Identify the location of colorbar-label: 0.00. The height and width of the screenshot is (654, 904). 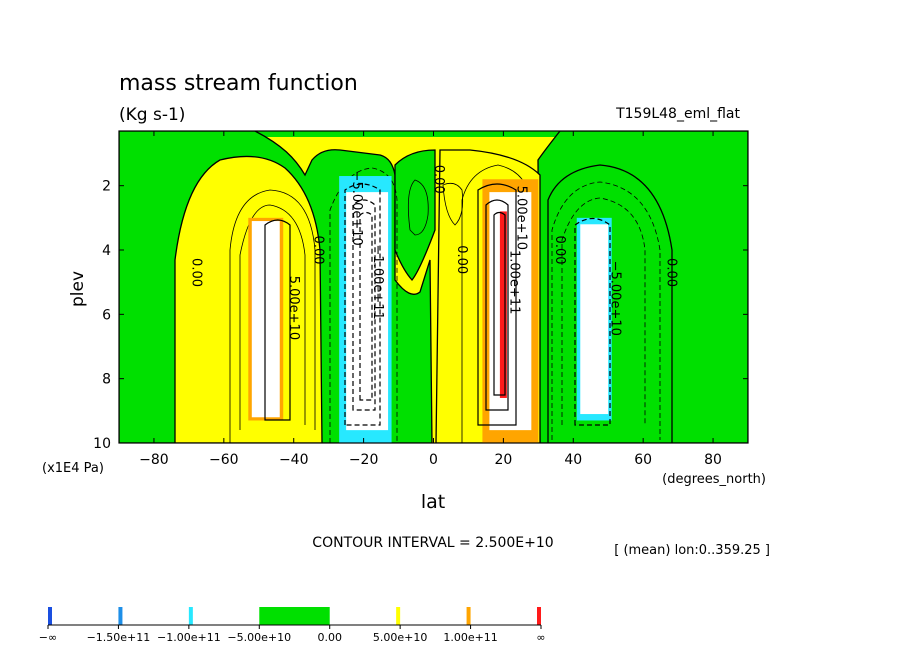
(329, 637).